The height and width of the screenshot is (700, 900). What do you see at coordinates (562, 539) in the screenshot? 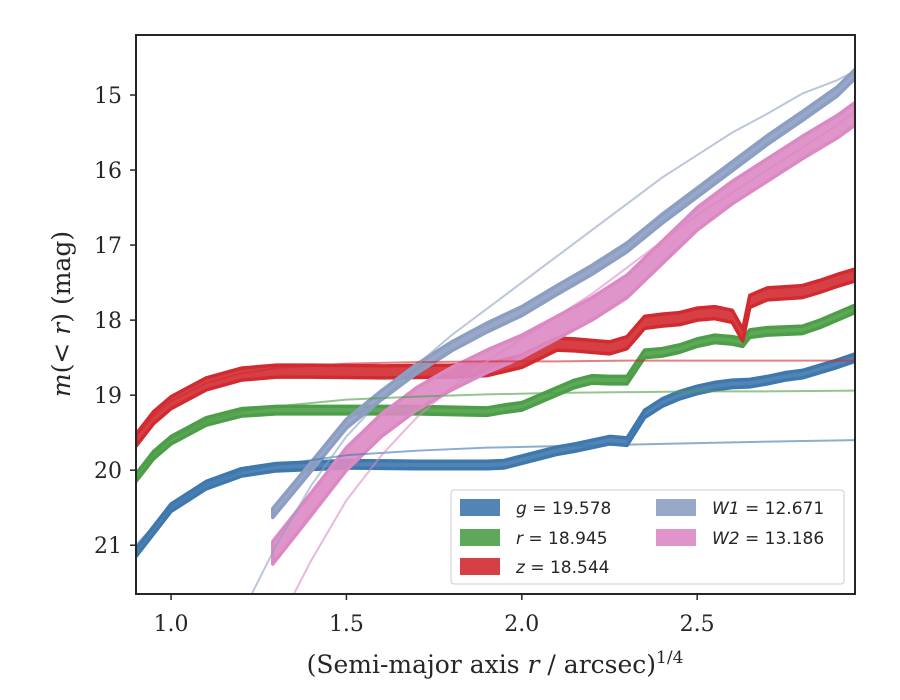
I see `legend-label-r: r = 18.945` at bounding box center [562, 539].